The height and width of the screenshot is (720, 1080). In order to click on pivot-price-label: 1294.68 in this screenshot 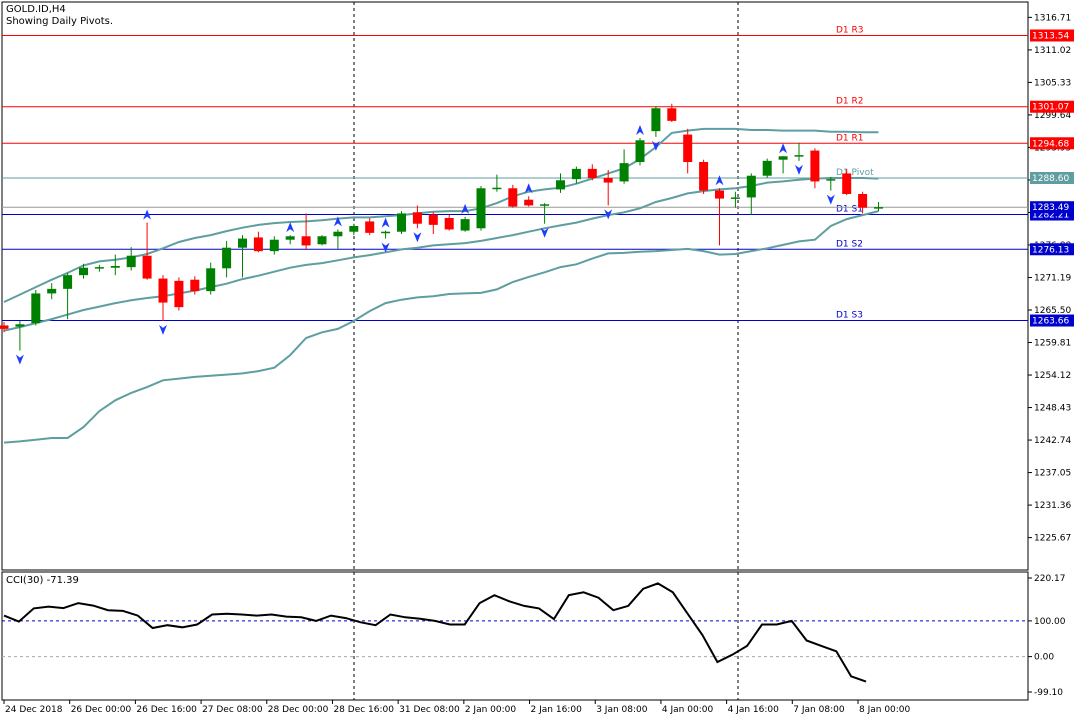, I will do `click(1050, 144)`.